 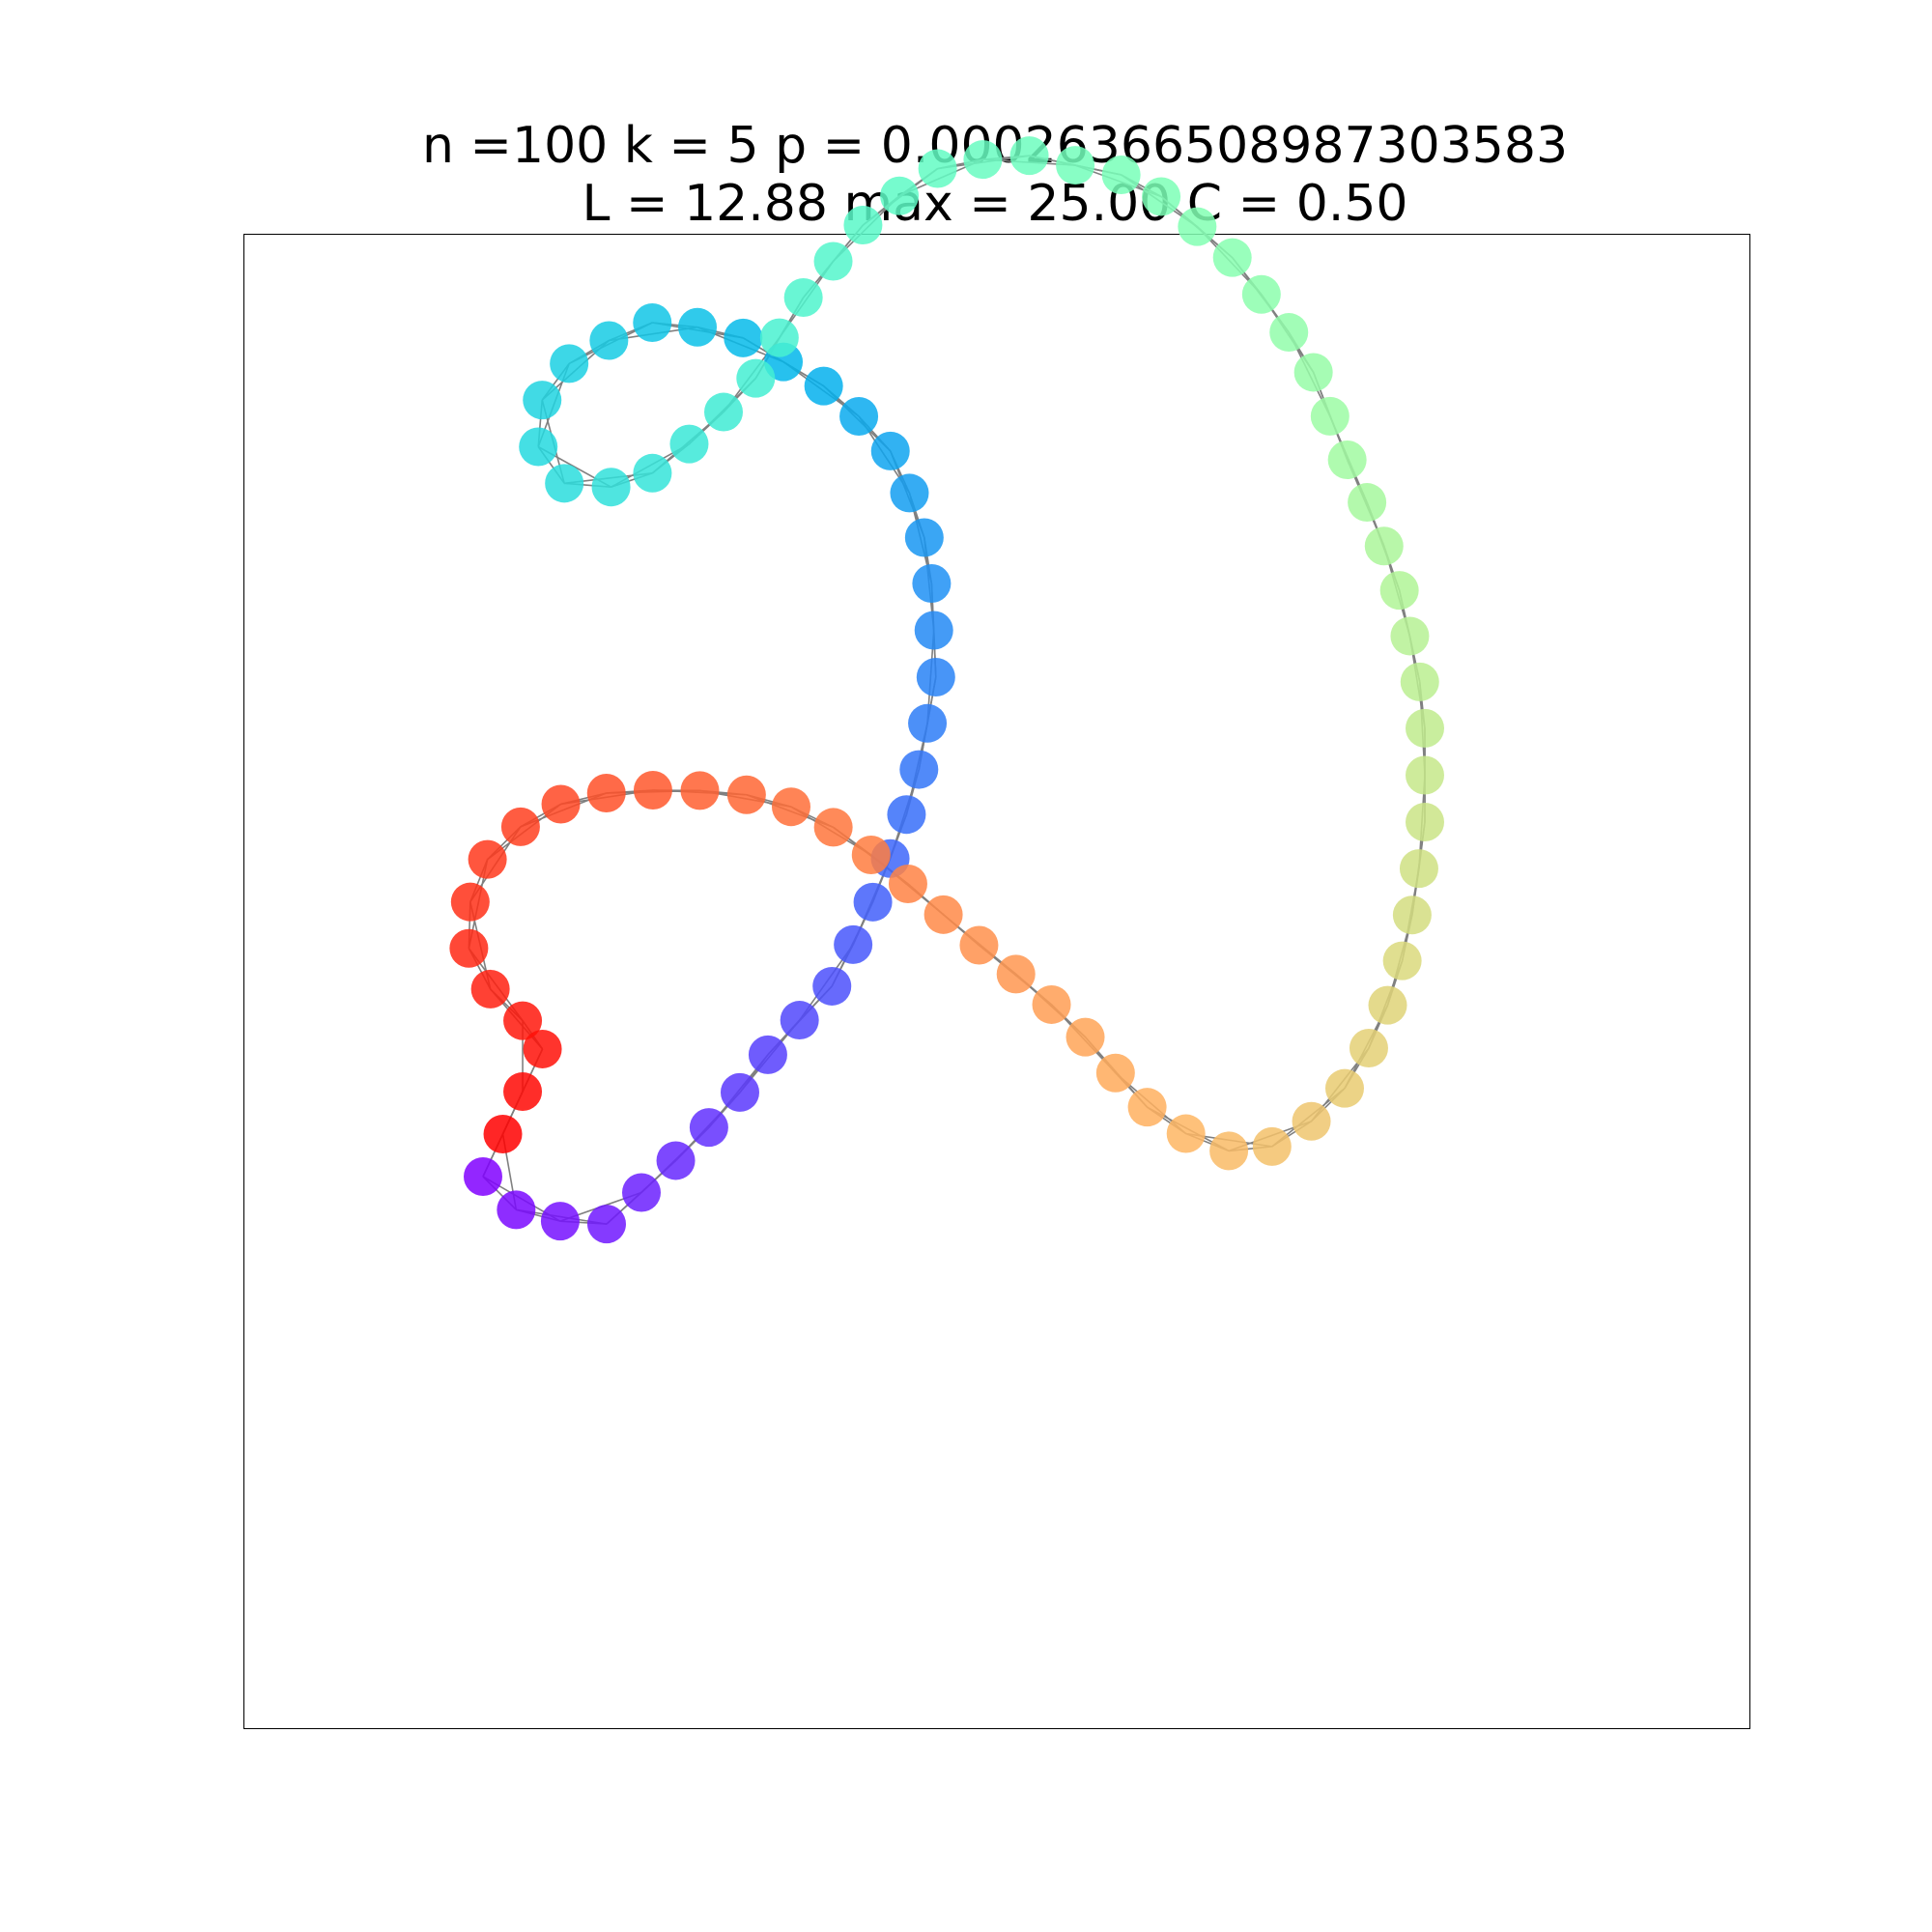 What do you see at coordinates (995, 204) in the screenshot?
I see `figure-title-line-2: L = 12.88 max = 25.00 C = 0.50` at bounding box center [995, 204].